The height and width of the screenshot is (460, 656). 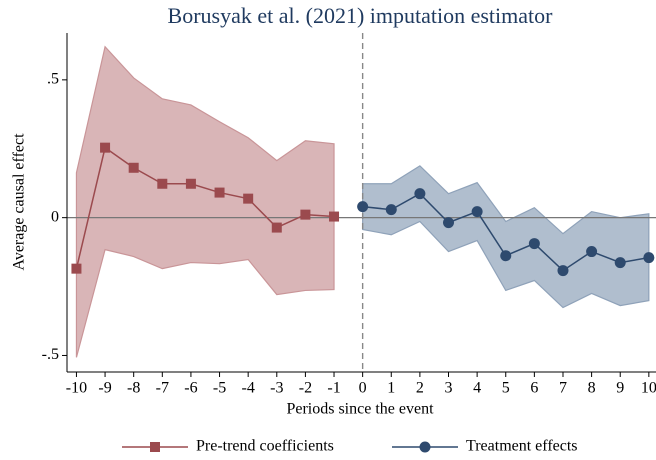 I want to click on x-tick-label: 7, so click(x=563, y=388).